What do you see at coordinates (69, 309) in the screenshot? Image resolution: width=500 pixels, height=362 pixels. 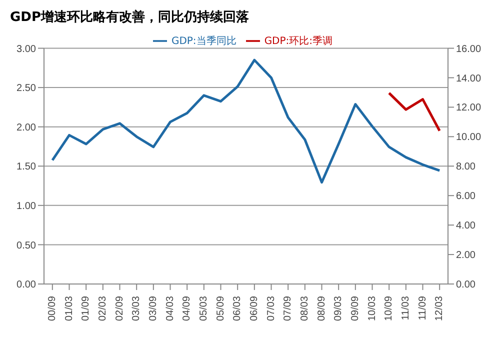 I see `x-tick-label: 01/03` at bounding box center [69, 309].